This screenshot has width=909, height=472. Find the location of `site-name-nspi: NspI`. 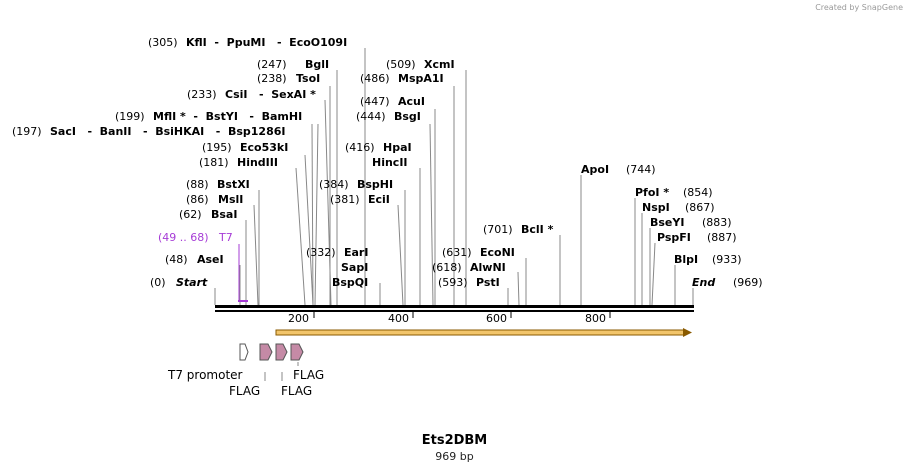

site-name-nspi: NspI is located at coordinates (656, 207).